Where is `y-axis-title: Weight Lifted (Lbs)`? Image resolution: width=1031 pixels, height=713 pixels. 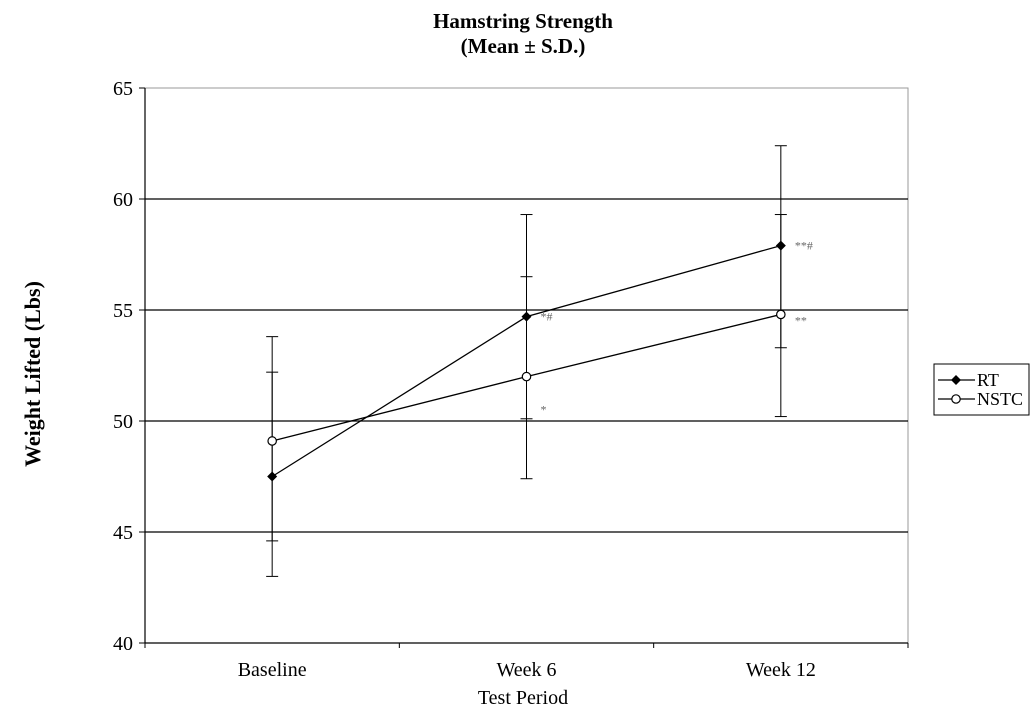
y-axis-title: Weight Lifted (Lbs) is located at coordinates (32, 374).